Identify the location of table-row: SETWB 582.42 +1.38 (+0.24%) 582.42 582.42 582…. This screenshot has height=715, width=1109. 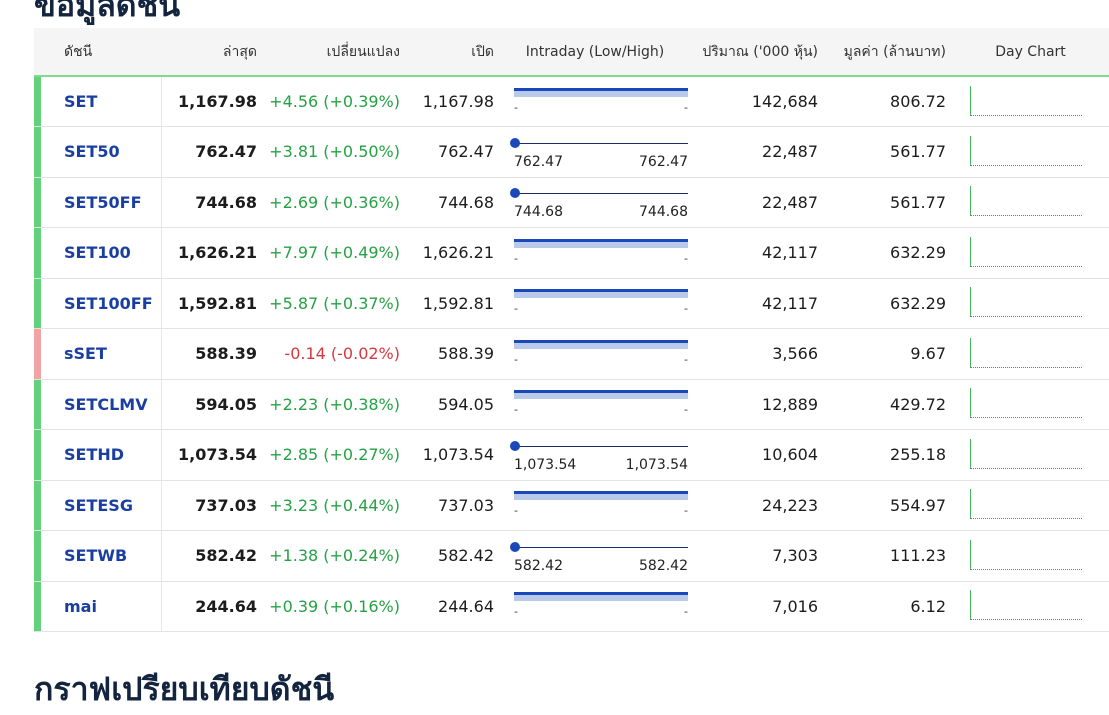
(571, 555).